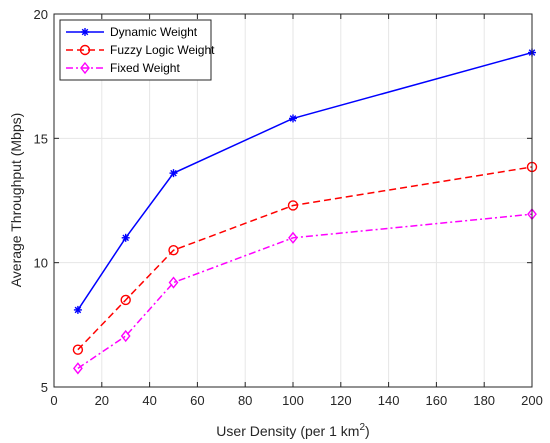 Image resolution: width=550 pixels, height=443 pixels. I want to click on x-tick-label: 20, so click(102, 400).